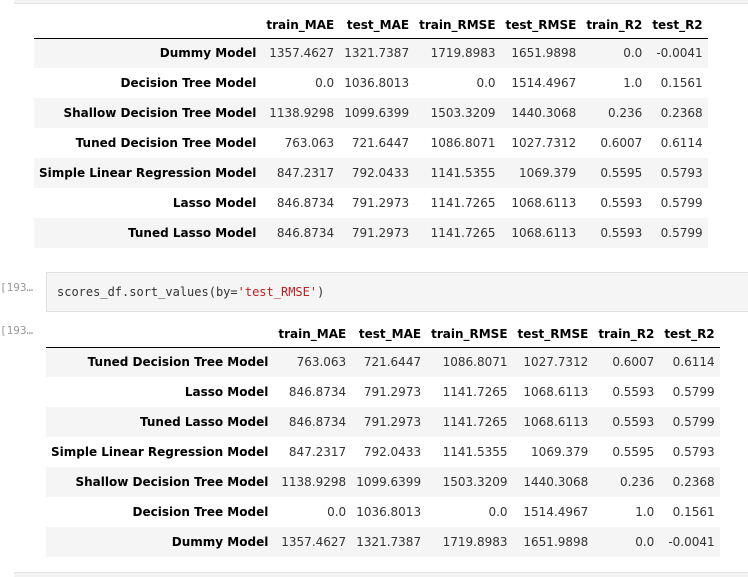  What do you see at coordinates (475, 482) in the screenshot?
I see `table-cell: 1503.3209` at bounding box center [475, 482].